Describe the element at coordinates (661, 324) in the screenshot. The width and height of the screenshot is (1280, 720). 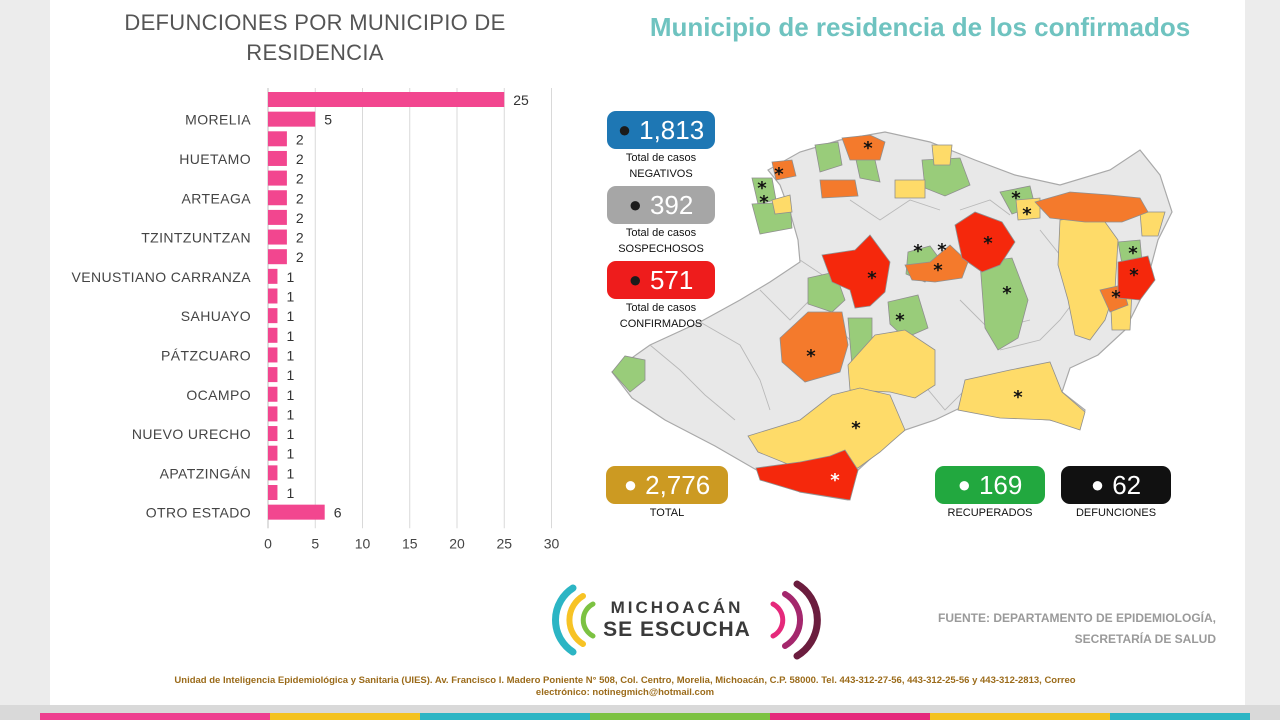
I see `confirmados-label2: CONFIRMADOS` at that location.